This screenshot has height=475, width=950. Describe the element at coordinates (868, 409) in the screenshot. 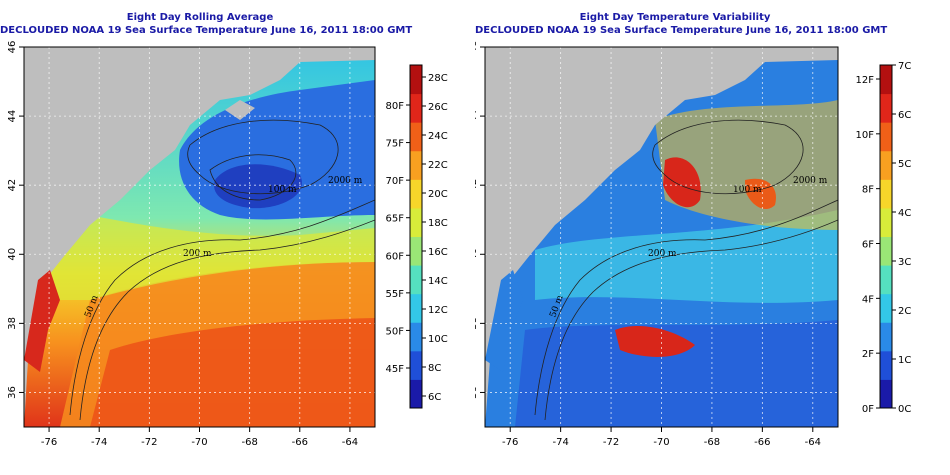

I see `colorbar-fahrenheit-label: 0F` at that location.